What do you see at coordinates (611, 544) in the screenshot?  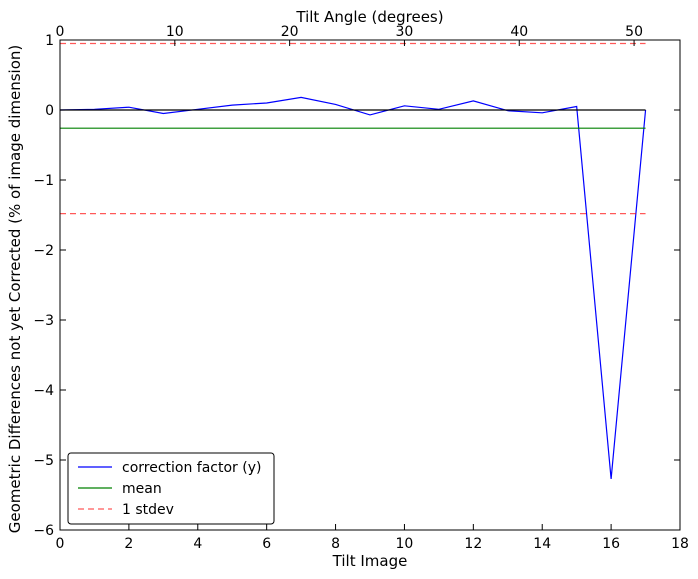 I see `x-tick-label: 16` at bounding box center [611, 544].